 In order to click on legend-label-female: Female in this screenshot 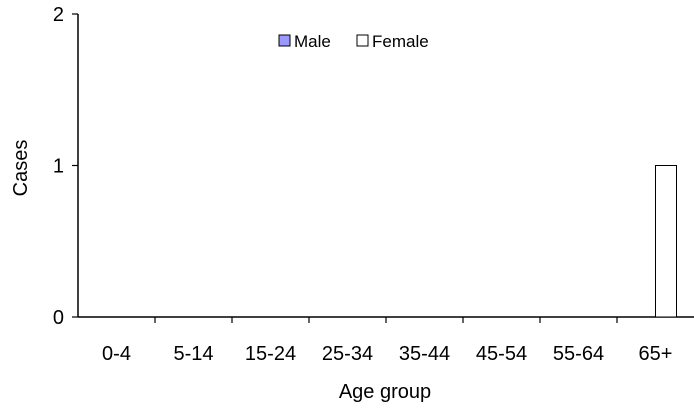, I will do `click(400, 41)`.